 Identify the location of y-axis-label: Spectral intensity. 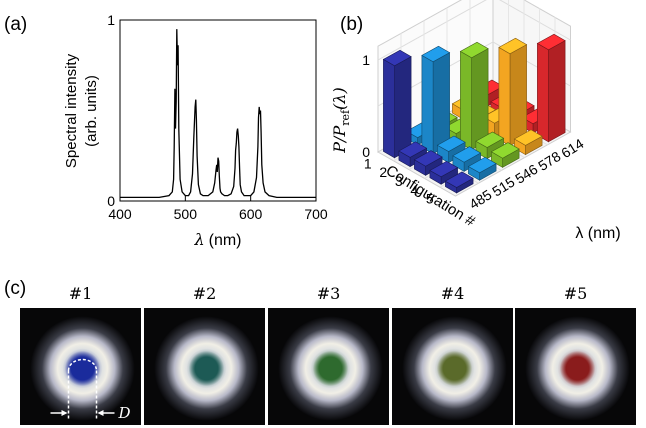
(71, 110).